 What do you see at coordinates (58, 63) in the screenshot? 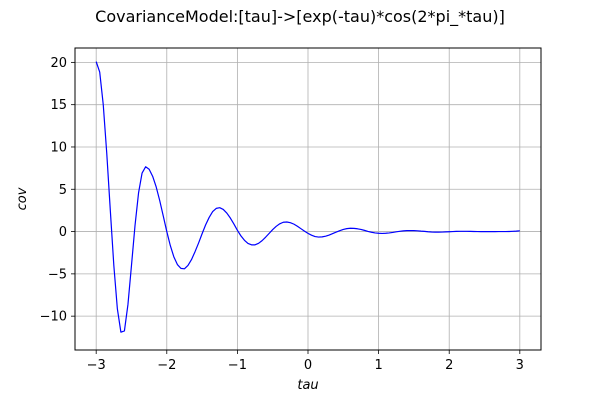
I see `y-tick-label: 20` at bounding box center [58, 63].